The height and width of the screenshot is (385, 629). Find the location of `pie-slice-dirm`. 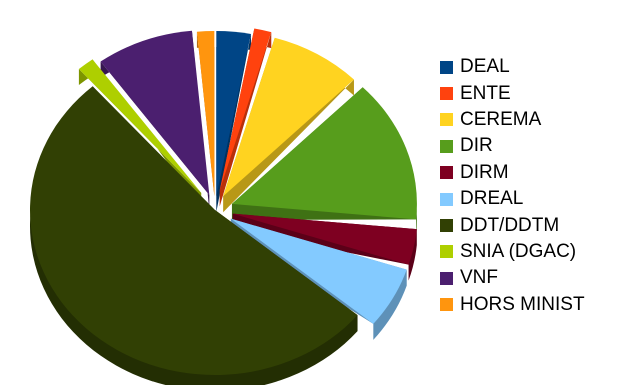

pie-slice-dirm is located at coordinates (324, 239).